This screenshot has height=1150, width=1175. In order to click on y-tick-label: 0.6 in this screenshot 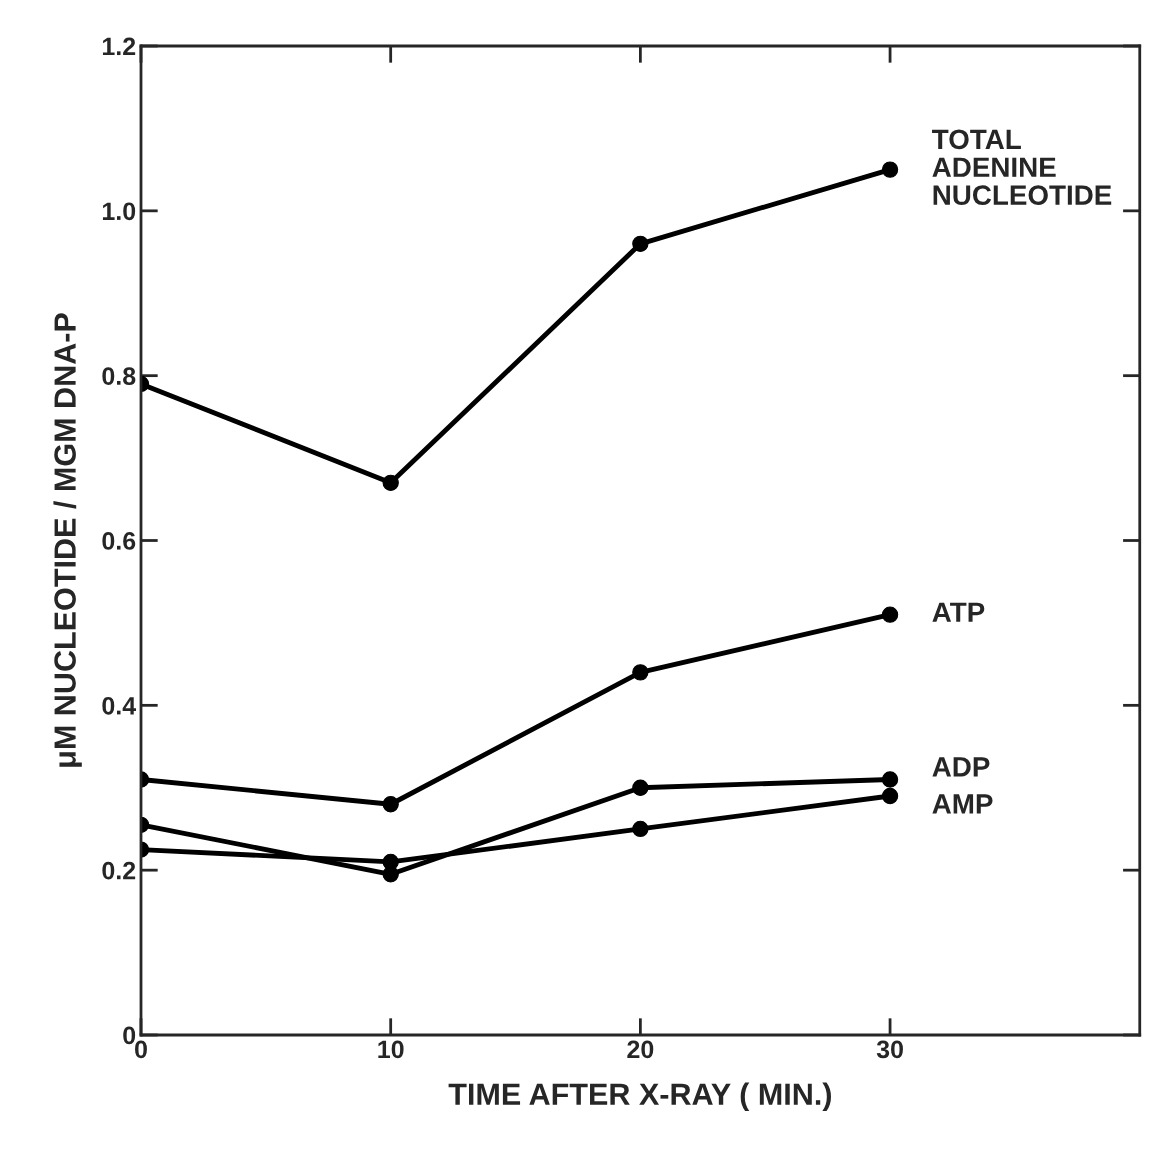, I will do `click(119, 541)`.